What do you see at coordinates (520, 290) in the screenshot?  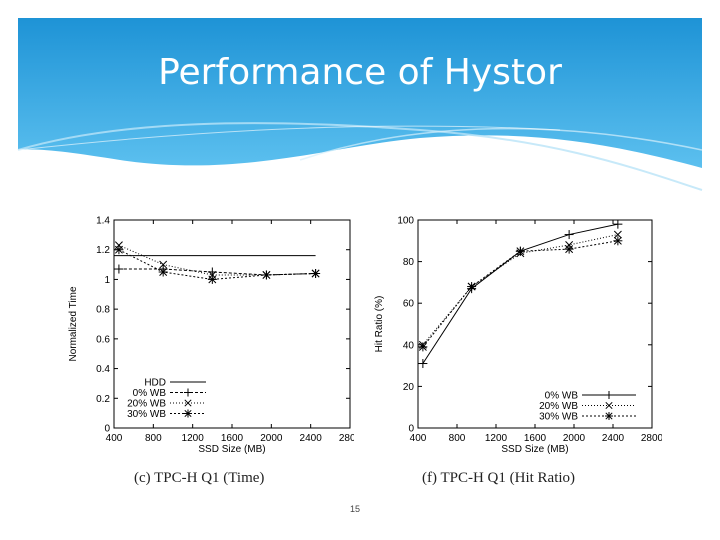 I see `chart1-series-1-line` at bounding box center [520, 290].